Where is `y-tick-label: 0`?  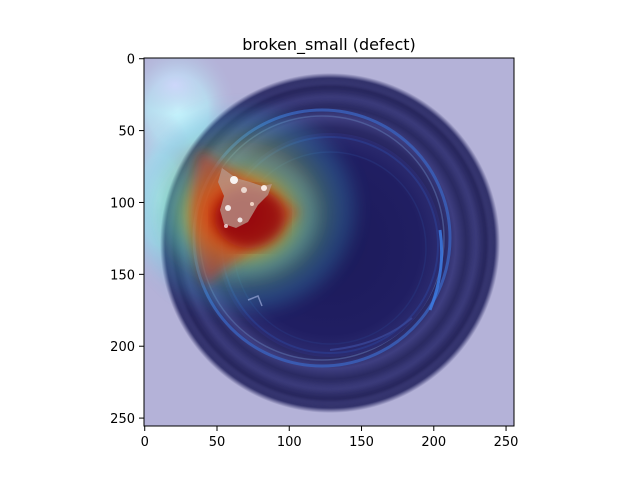
y-tick-label: 0 is located at coordinates (131, 60).